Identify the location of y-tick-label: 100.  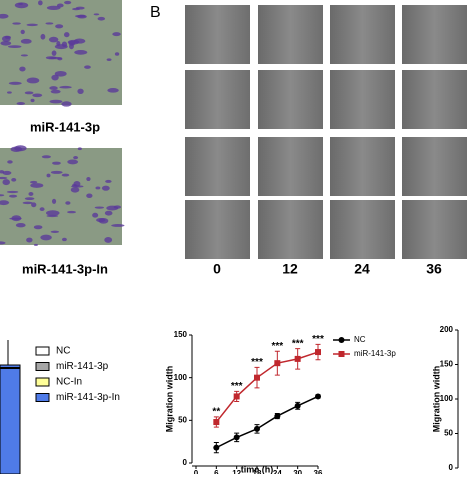
(181, 377).